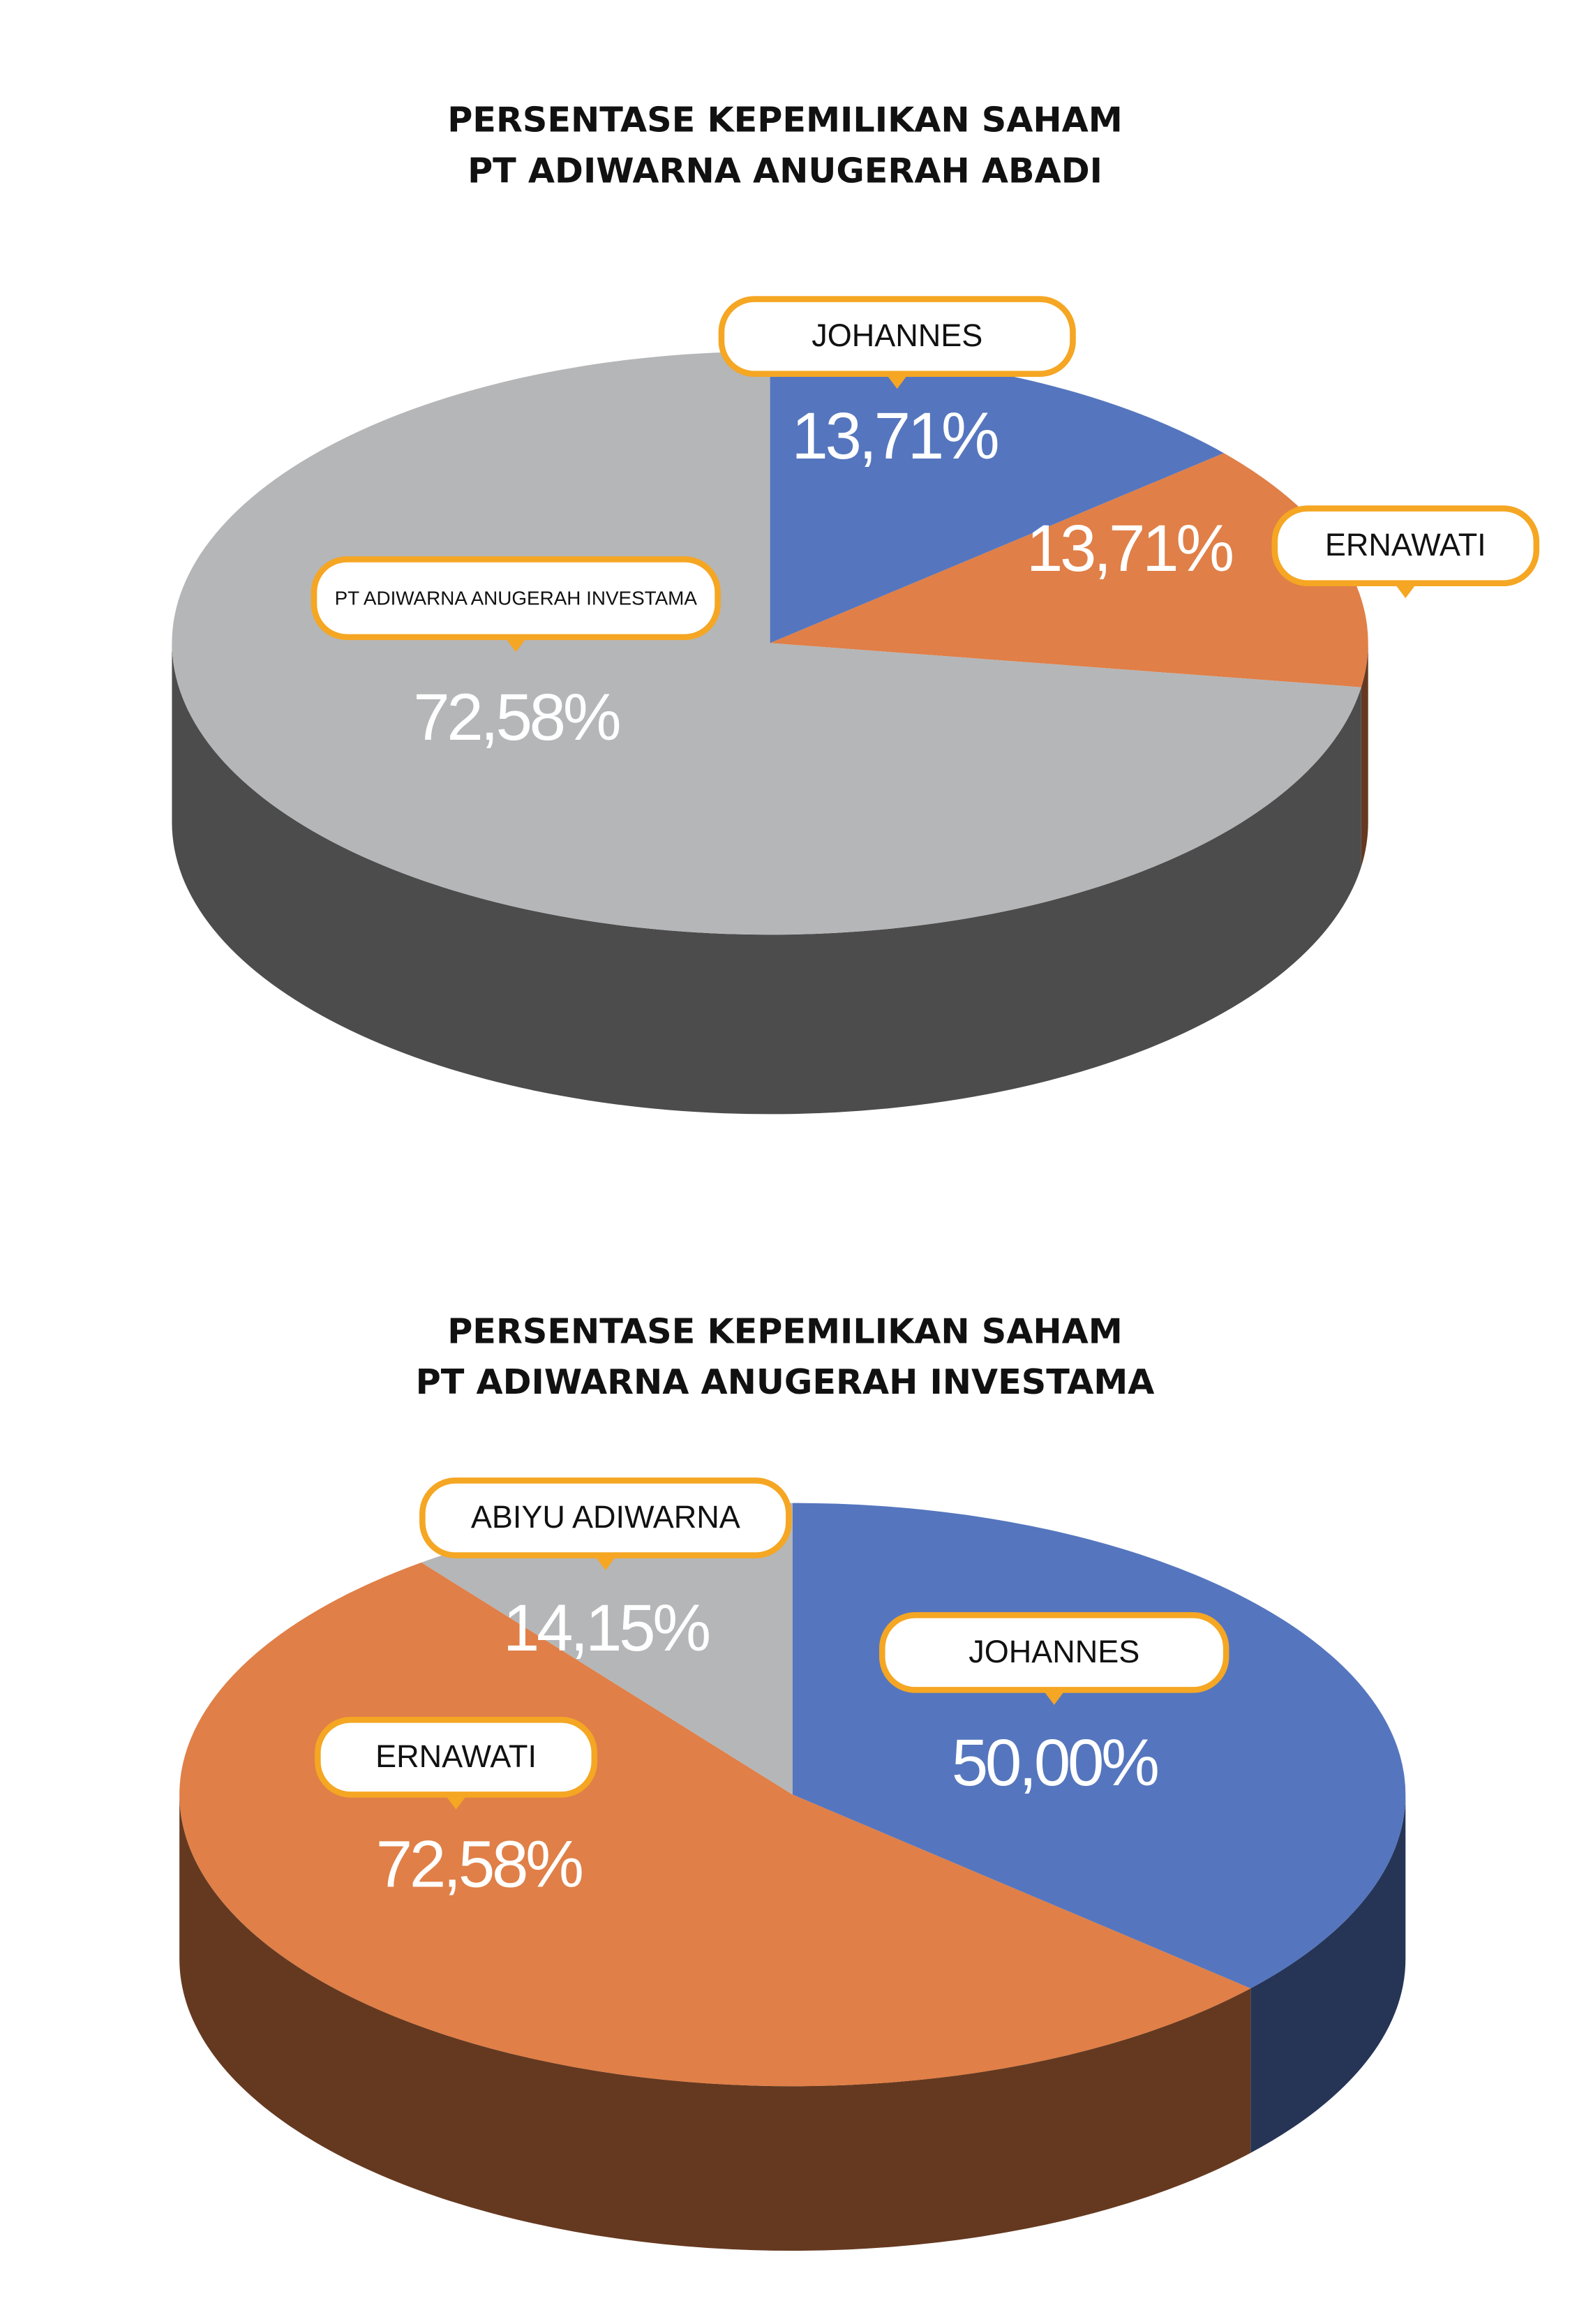 The image size is (1570, 2324). I want to click on chart-title: PT ADIWARNA ANUGERAH ABADI, so click(785, 171).